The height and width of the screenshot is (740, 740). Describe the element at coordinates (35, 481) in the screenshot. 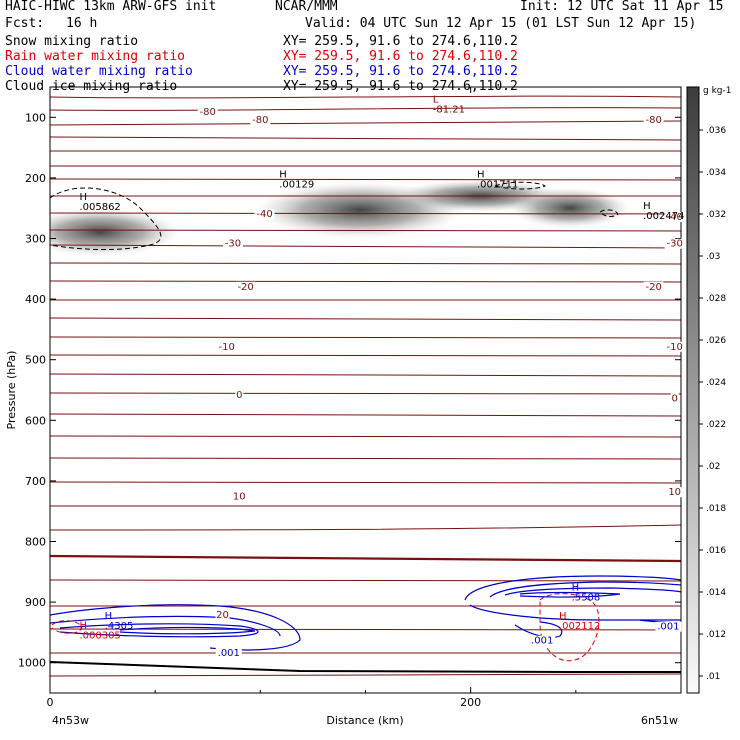

I see `y-tick-label: 700` at that location.